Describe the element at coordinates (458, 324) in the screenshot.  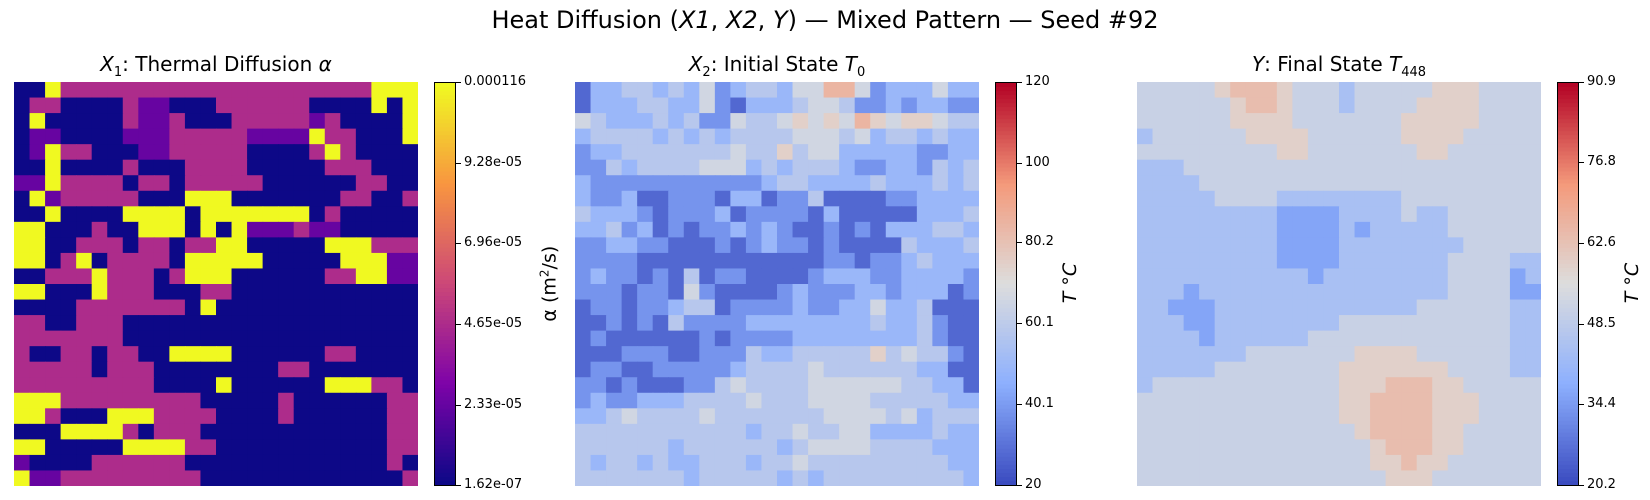
I see `colorbar-tick` at that location.